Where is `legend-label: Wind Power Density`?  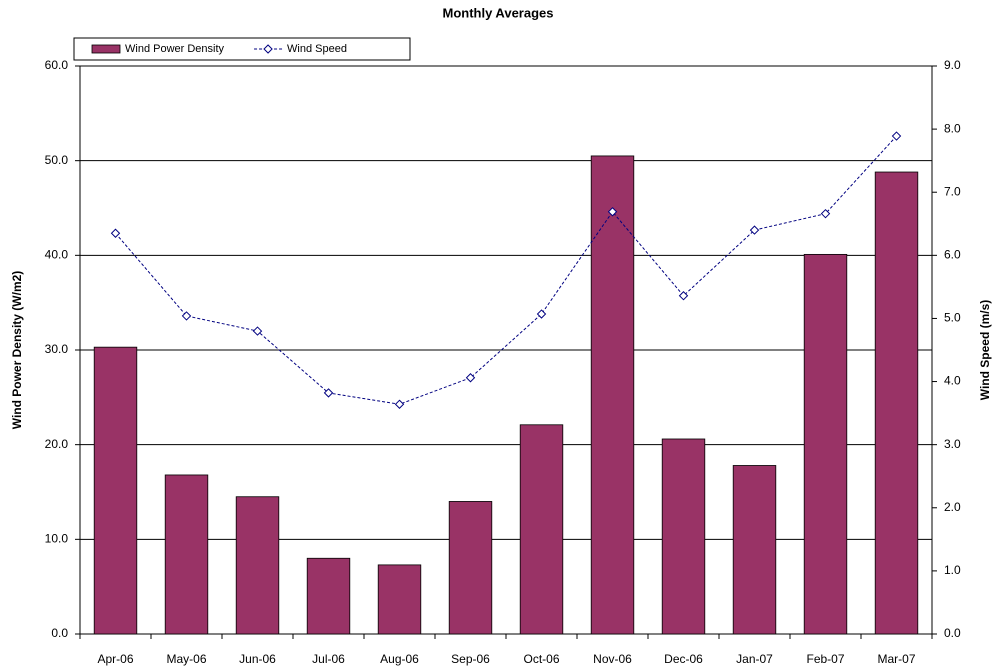 legend-label: Wind Power Density is located at coordinates (175, 49).